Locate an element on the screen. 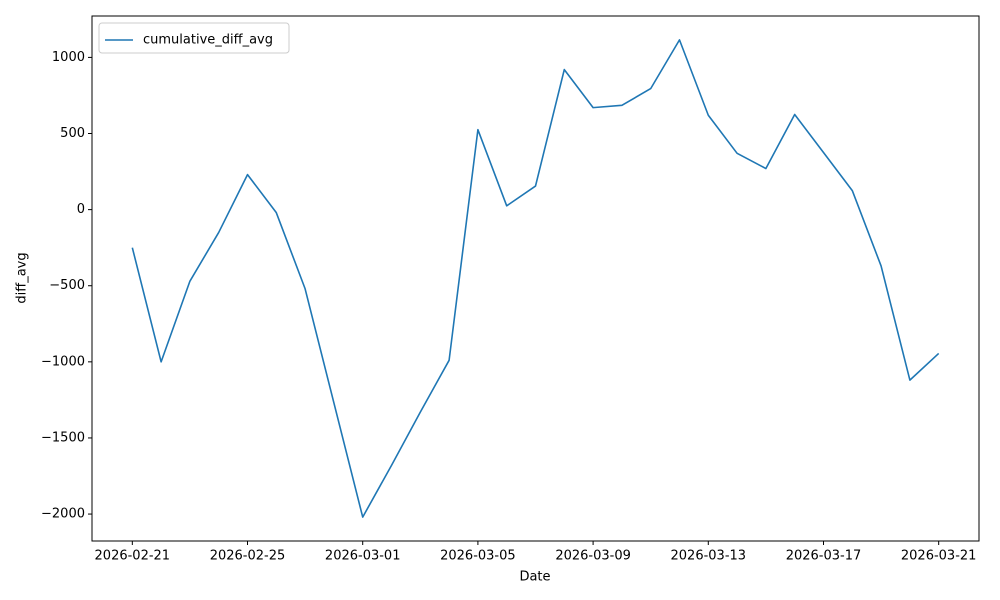 The image size is (1000, 600). legend-box is located at coordinates (194, 38).